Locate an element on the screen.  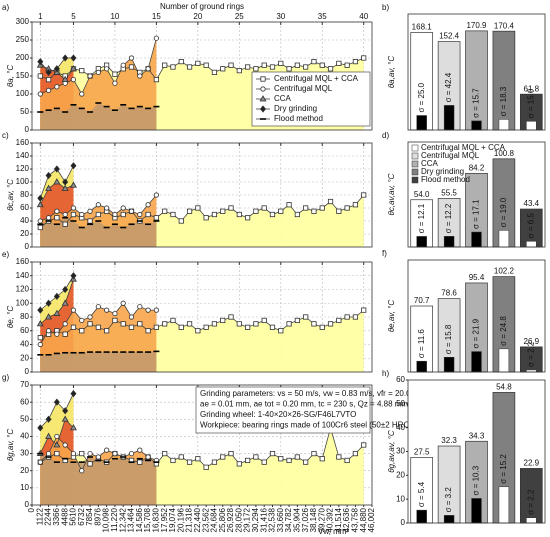
x-tick-label: 22,440 is located at coordinates (197, 519).